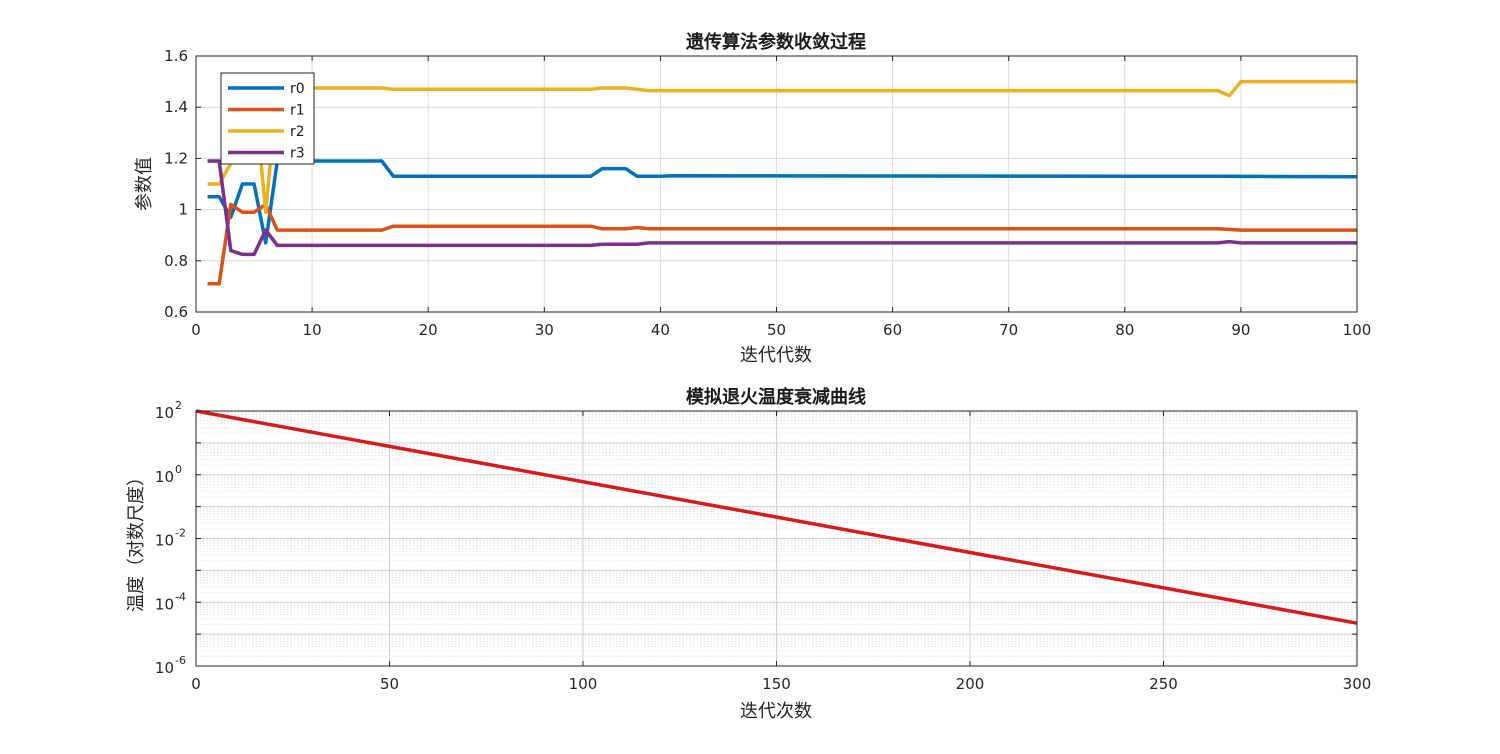 The image size is (1500, 754). I want to click on sa-x-axis-label: 迭代次数, so click(776, 711).